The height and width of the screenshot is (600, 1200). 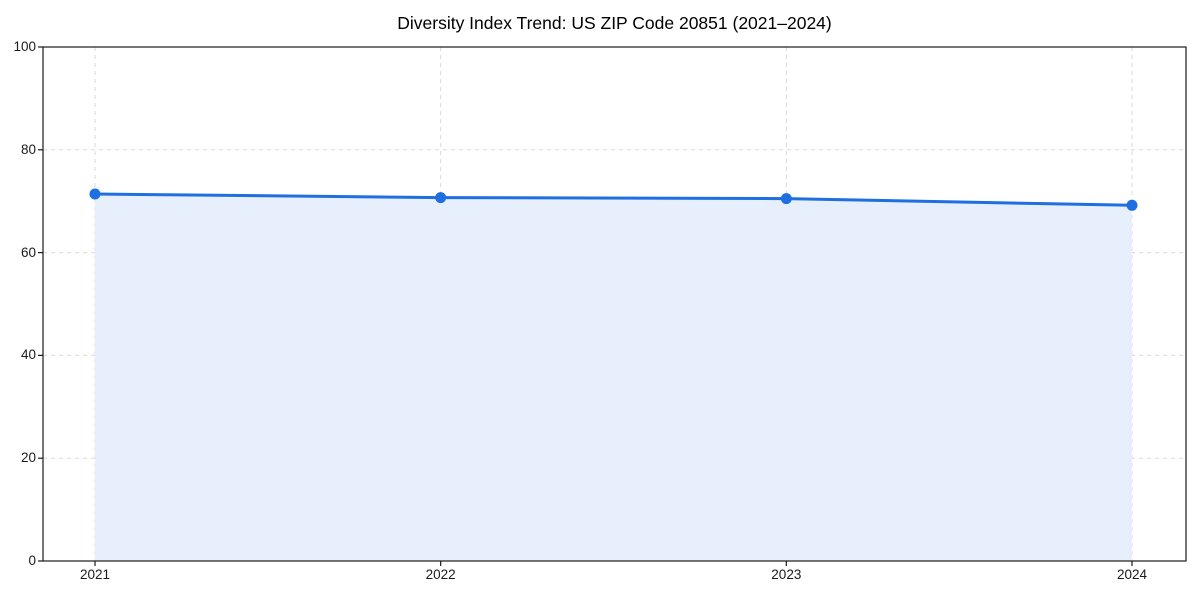 I want to click on y-tick-label: 20, so click(x=28, y=458).